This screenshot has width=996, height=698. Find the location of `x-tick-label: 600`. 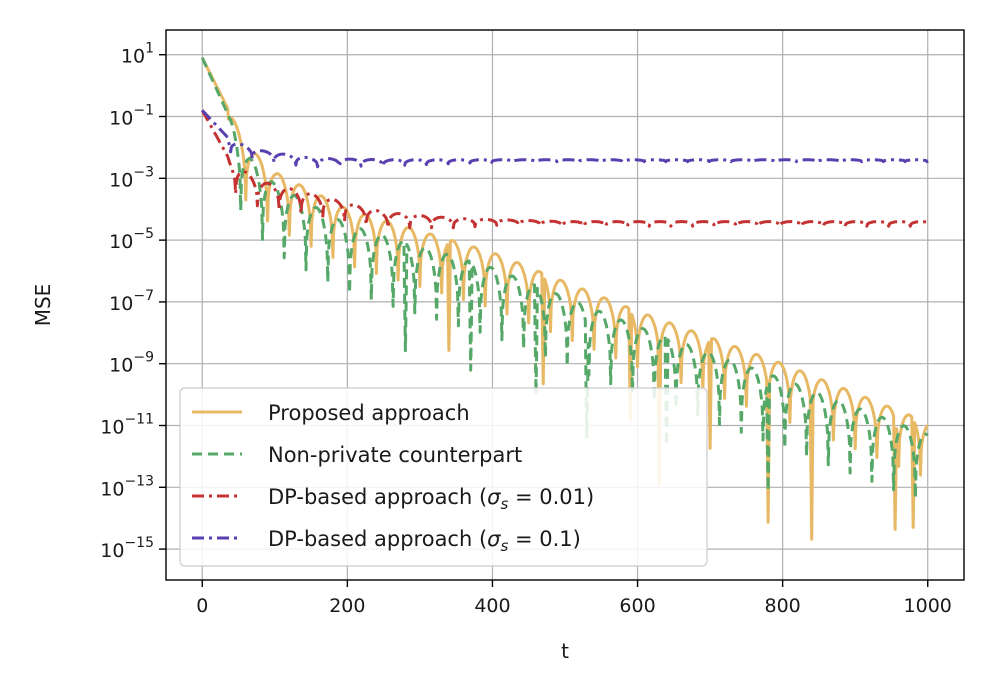

x-tick-label: 600 is located at coordinates (637, 606).